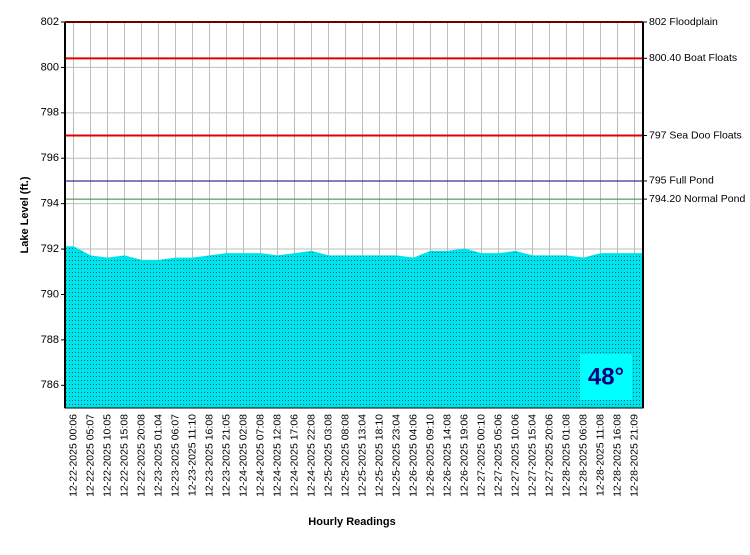 This screenshot has width=750, height=555. Describe the element at coordinates (50, 204) in the screenshot. I see `y-tick-label: 794` at that location.